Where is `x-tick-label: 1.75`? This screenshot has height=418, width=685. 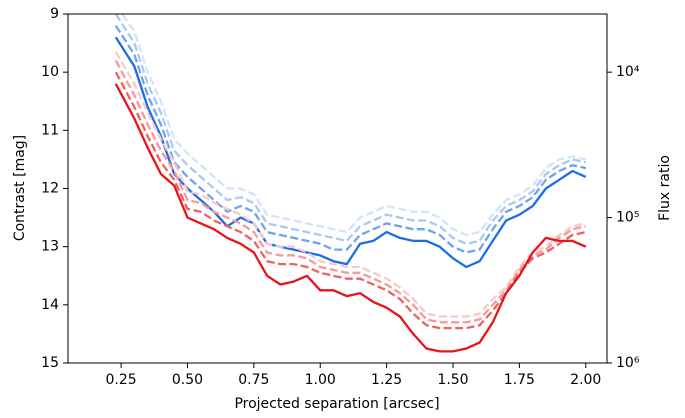
x-tick-label: 1.75 is located at coordinates (519, 380).